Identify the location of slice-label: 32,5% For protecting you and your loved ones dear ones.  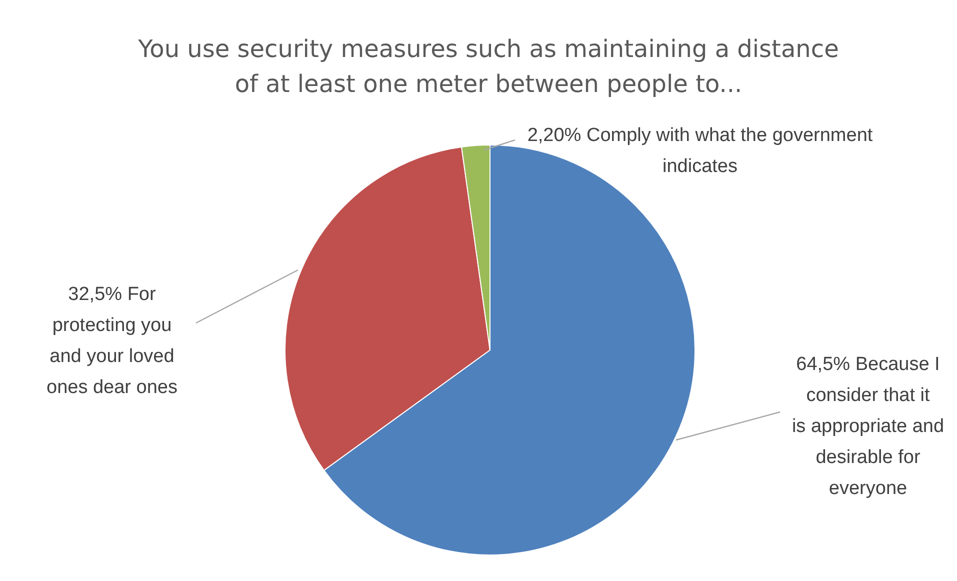
(112, 341).